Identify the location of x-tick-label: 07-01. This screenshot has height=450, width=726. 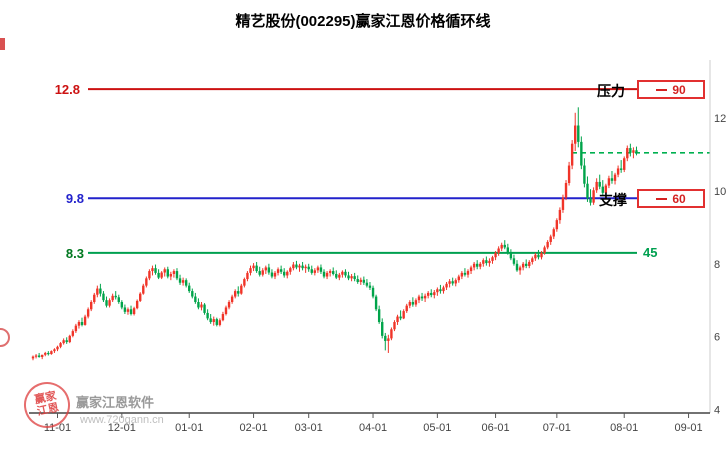
(557, 428).